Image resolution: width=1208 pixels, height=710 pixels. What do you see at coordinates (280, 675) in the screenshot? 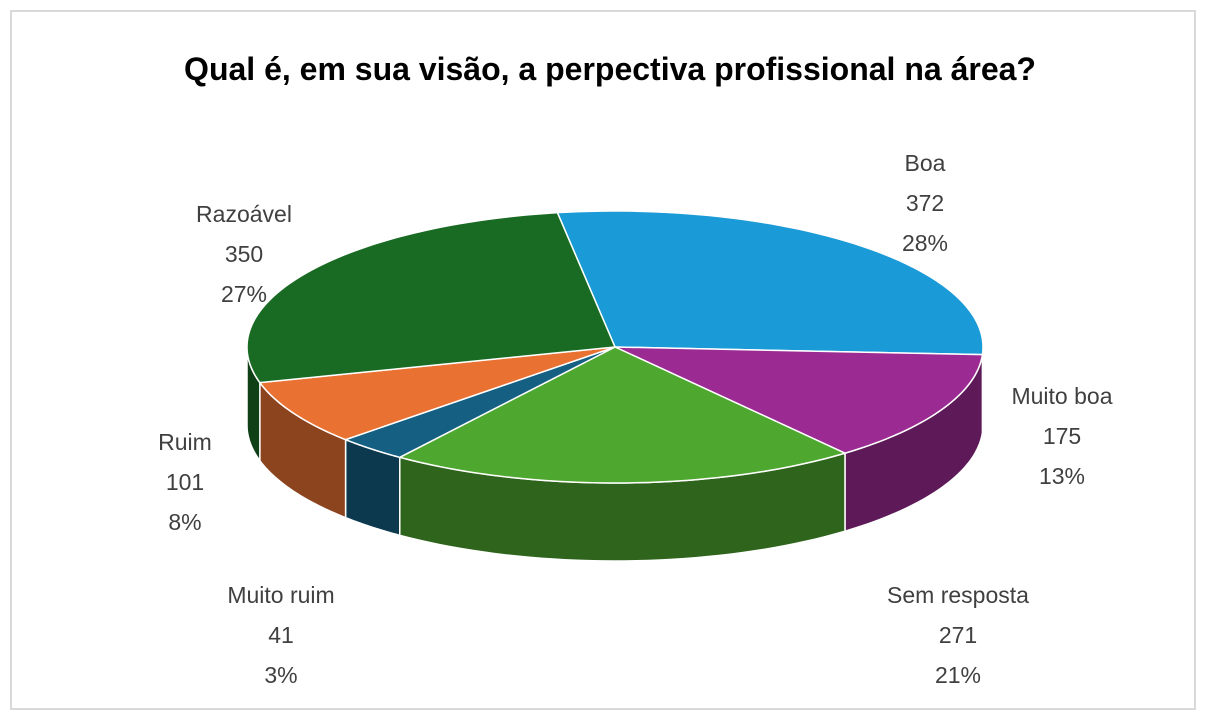
I see `slice-label-percent: 3%` at bounding box center [280, 675].